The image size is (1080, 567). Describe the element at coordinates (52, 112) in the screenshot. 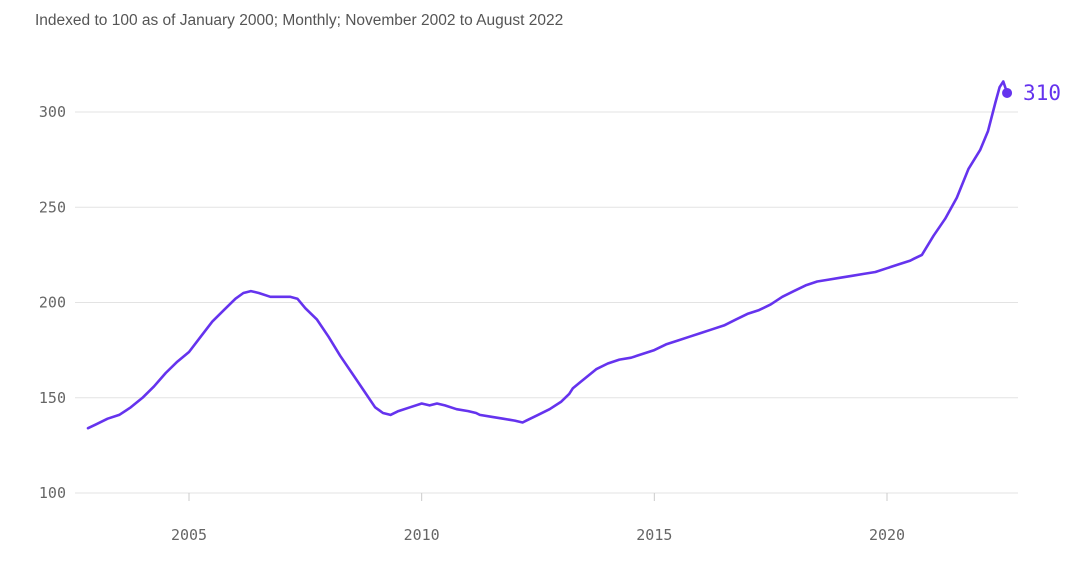

I see `y-tick-label: 300` at that location.